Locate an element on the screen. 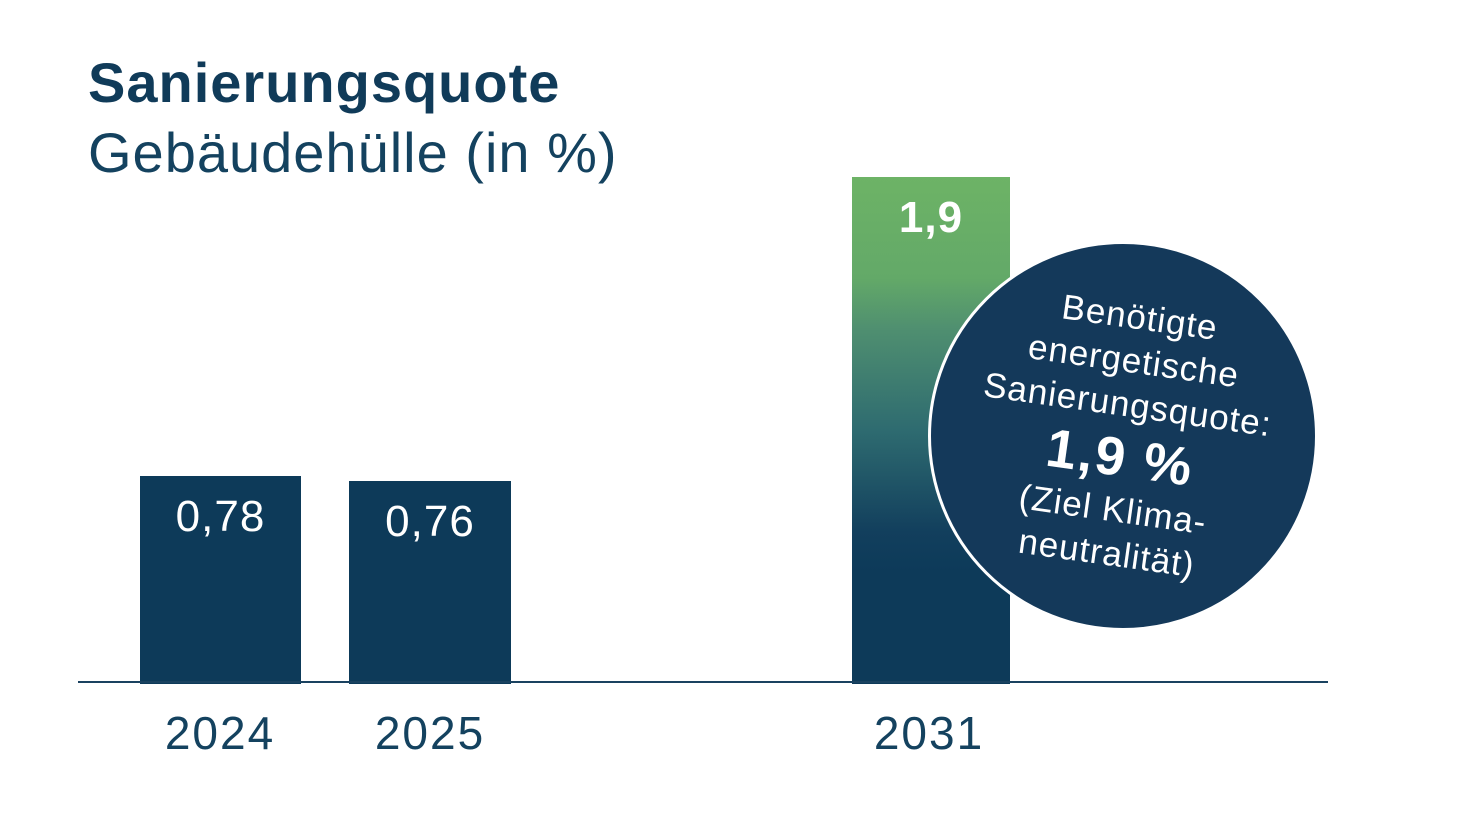 The width and height of the screenshot is (1458, 833). x-tick-label-2031: 2031 is located at coordinates (929, 733).